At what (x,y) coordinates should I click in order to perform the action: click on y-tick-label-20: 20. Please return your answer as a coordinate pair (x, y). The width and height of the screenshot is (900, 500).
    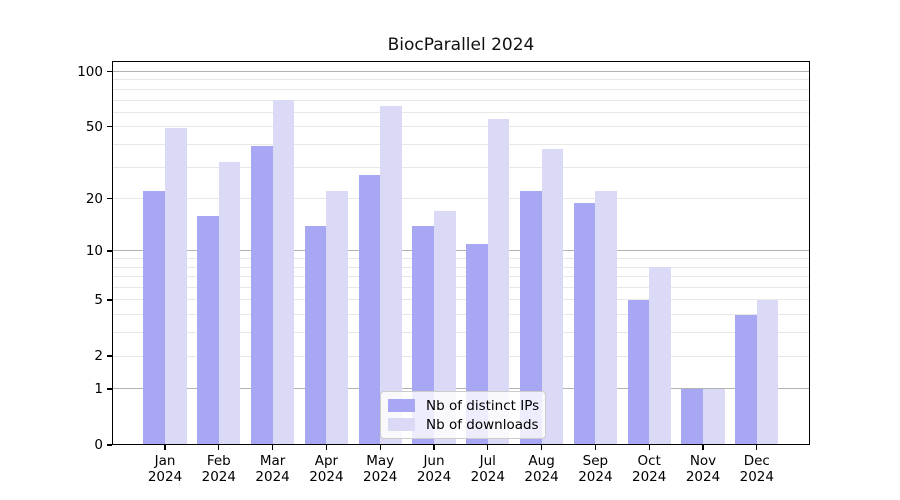
    Looking at the image, I should click on (94, 198).